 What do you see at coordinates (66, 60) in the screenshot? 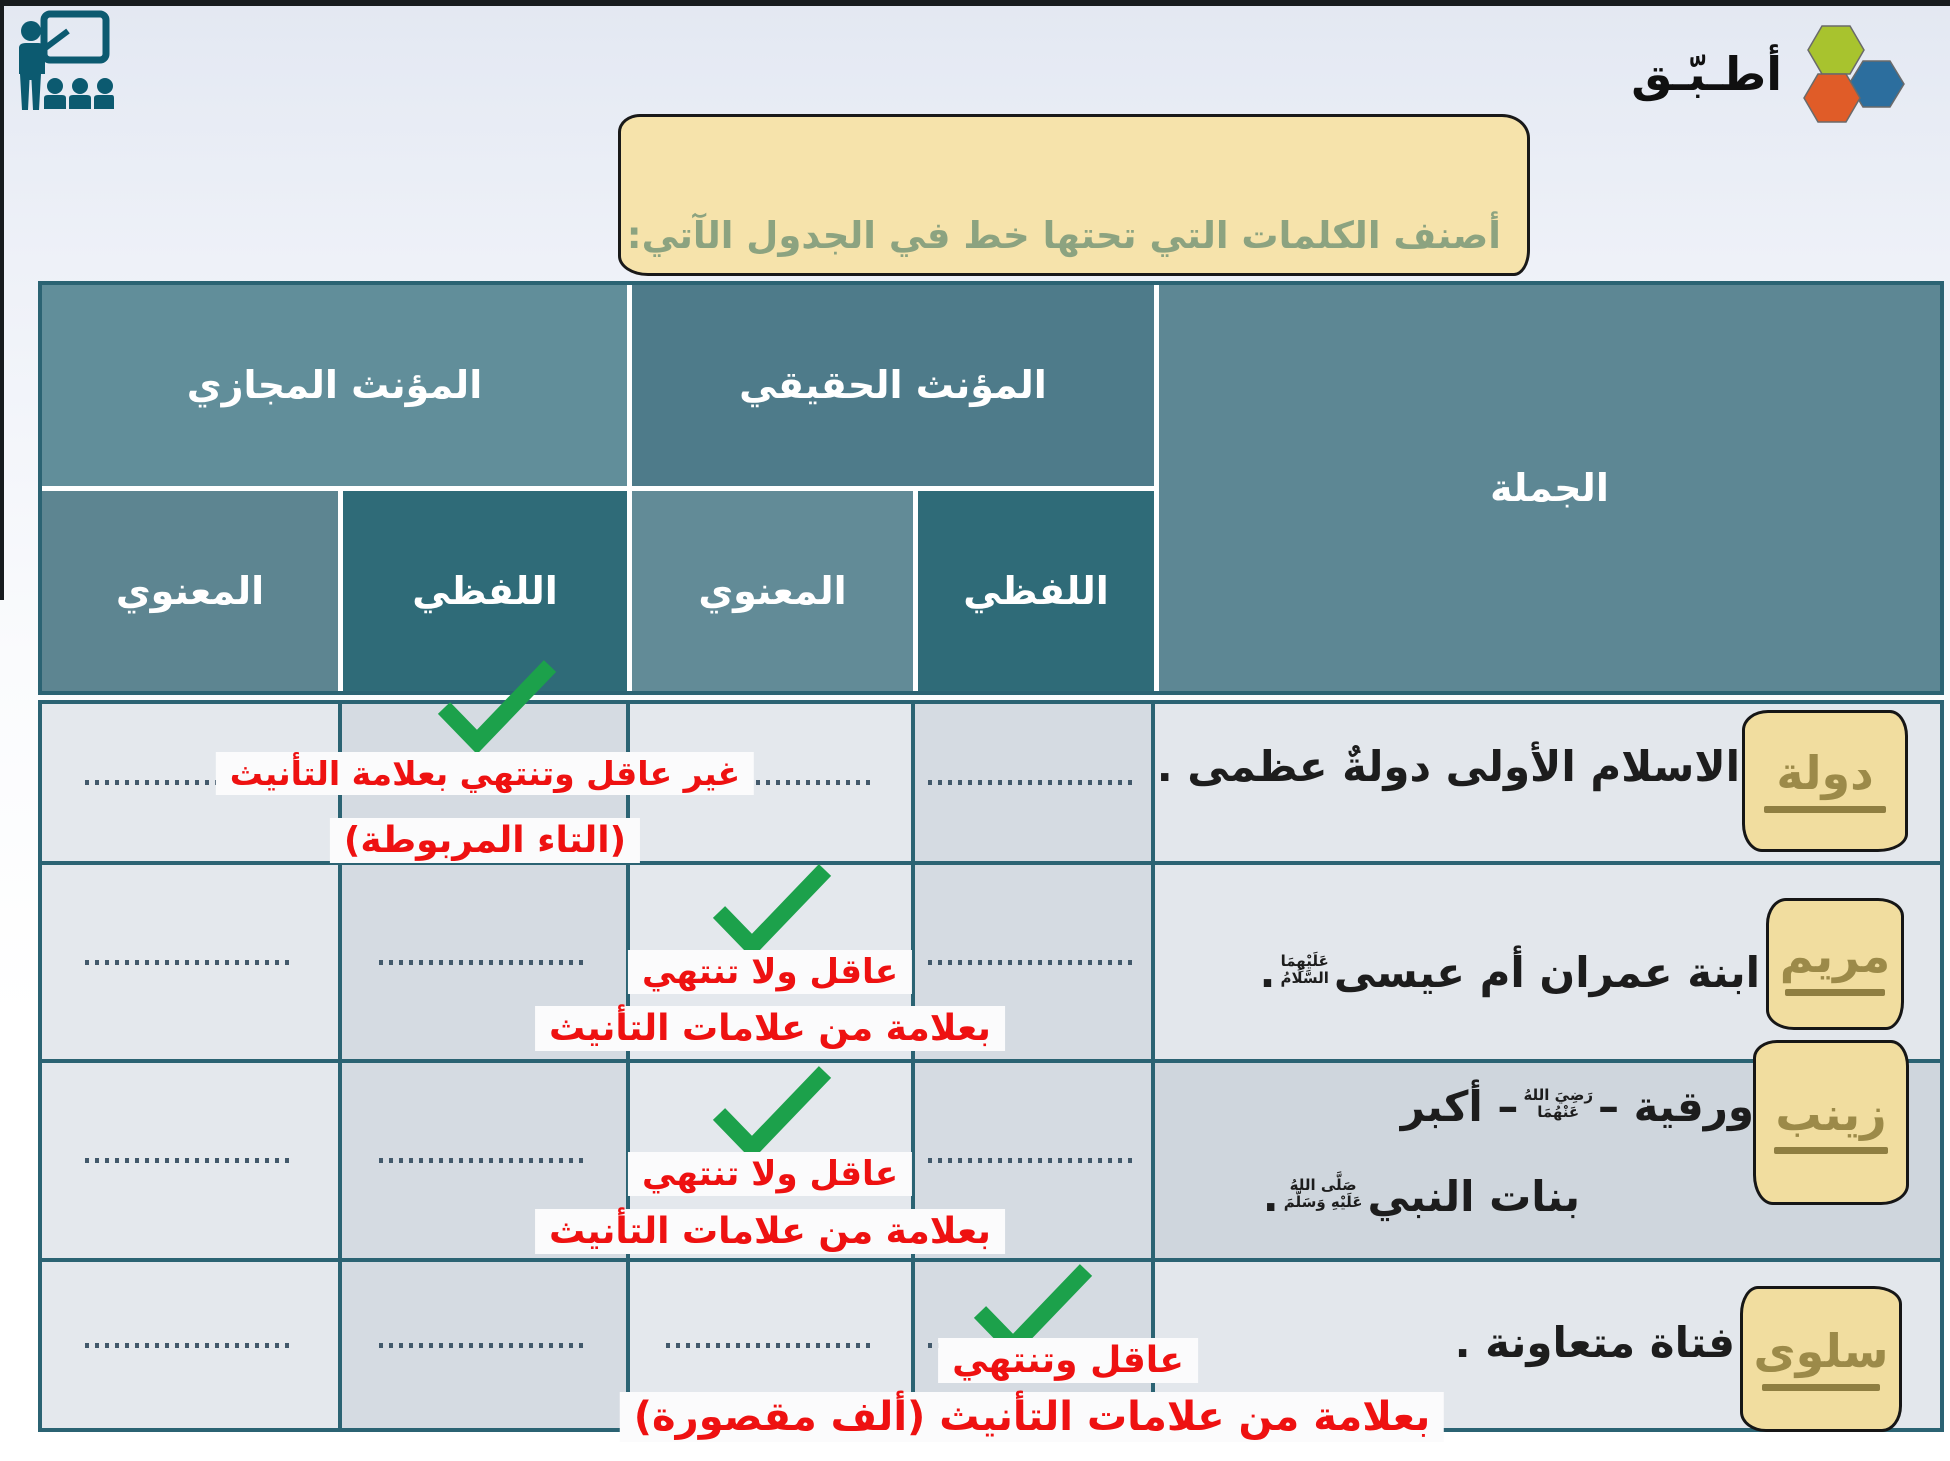
I see `teacher-presentation-icon` at bounding box center [66, 60].